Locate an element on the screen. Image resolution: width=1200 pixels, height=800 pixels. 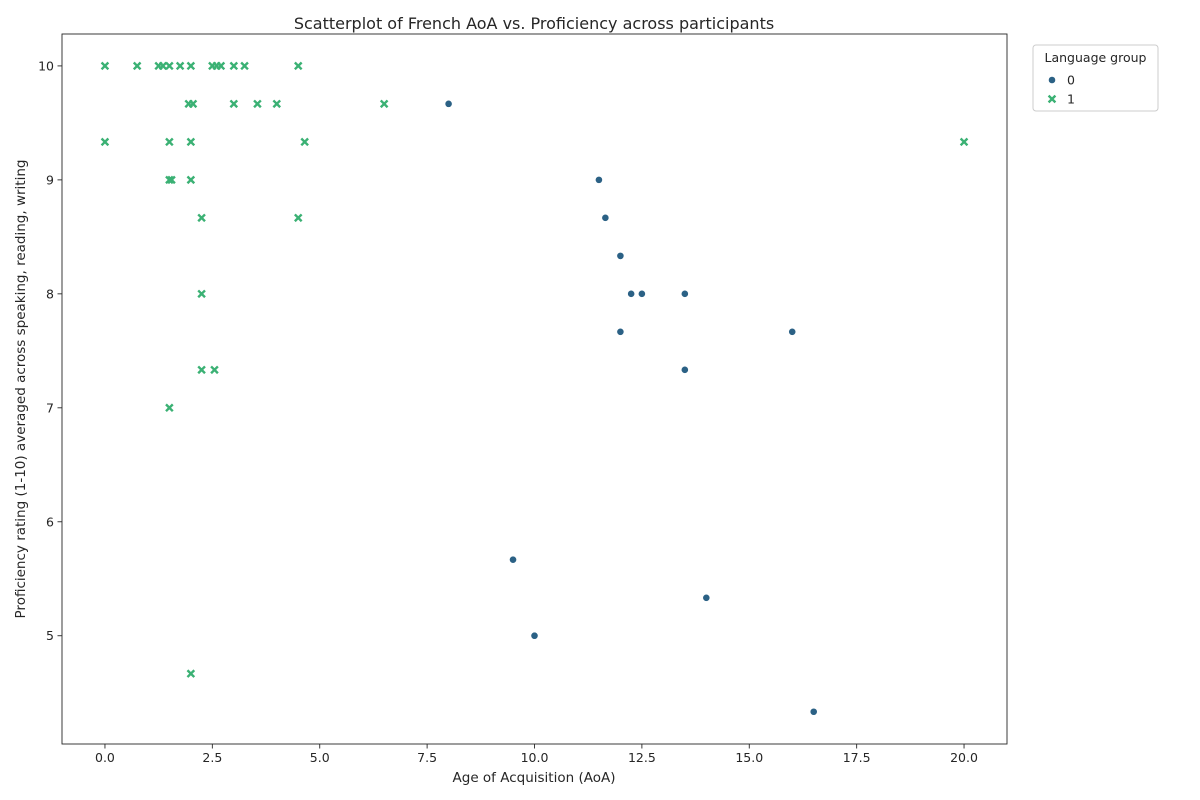
x-axis: 0.0 2.5 5.0 7.5 10.0 12.5 15.0 17.5 20.0 is located at coordinates (536, 754).